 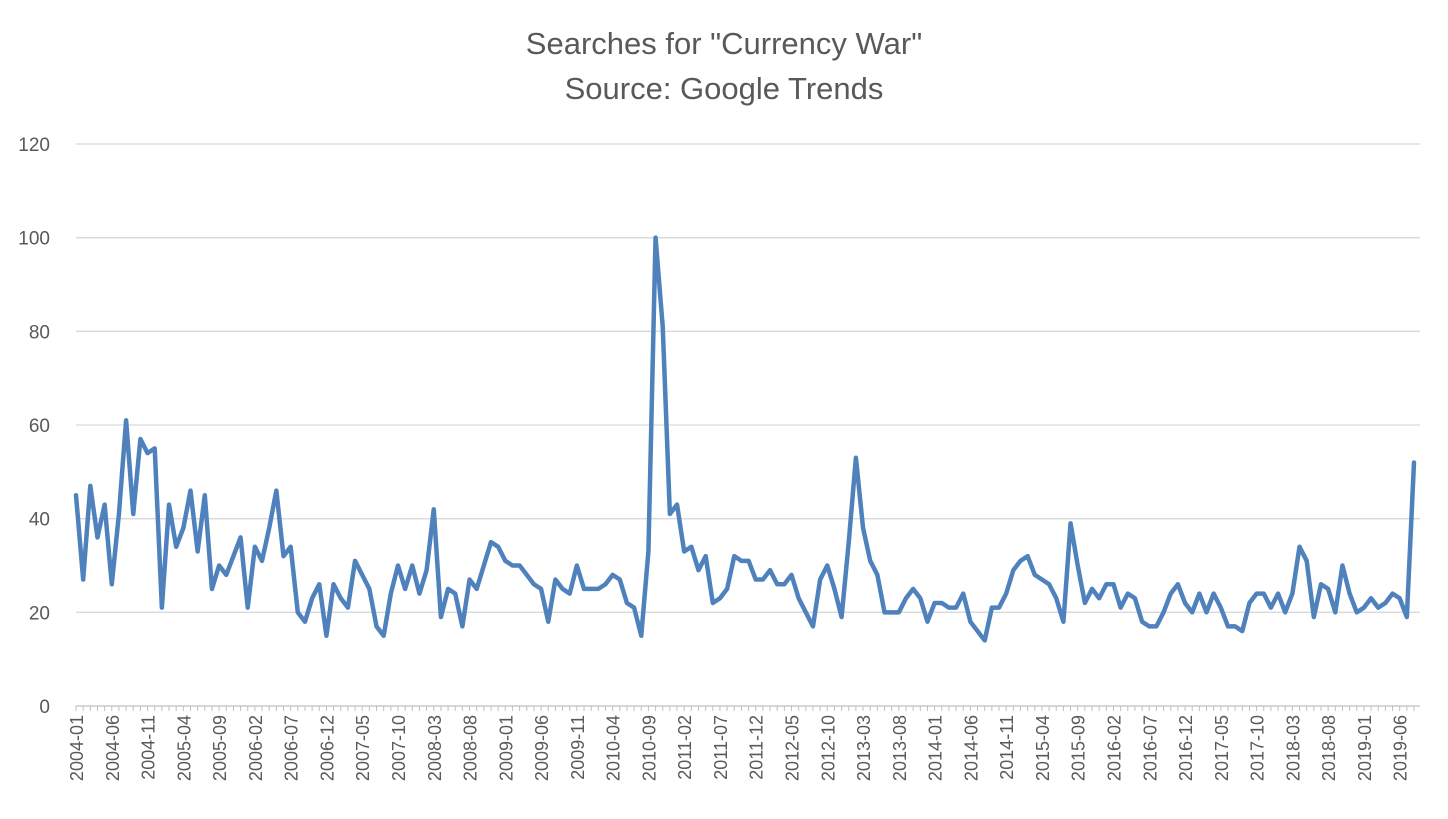 I want to click on x-tick-label: 2009-06, so click(x=542, y=748).